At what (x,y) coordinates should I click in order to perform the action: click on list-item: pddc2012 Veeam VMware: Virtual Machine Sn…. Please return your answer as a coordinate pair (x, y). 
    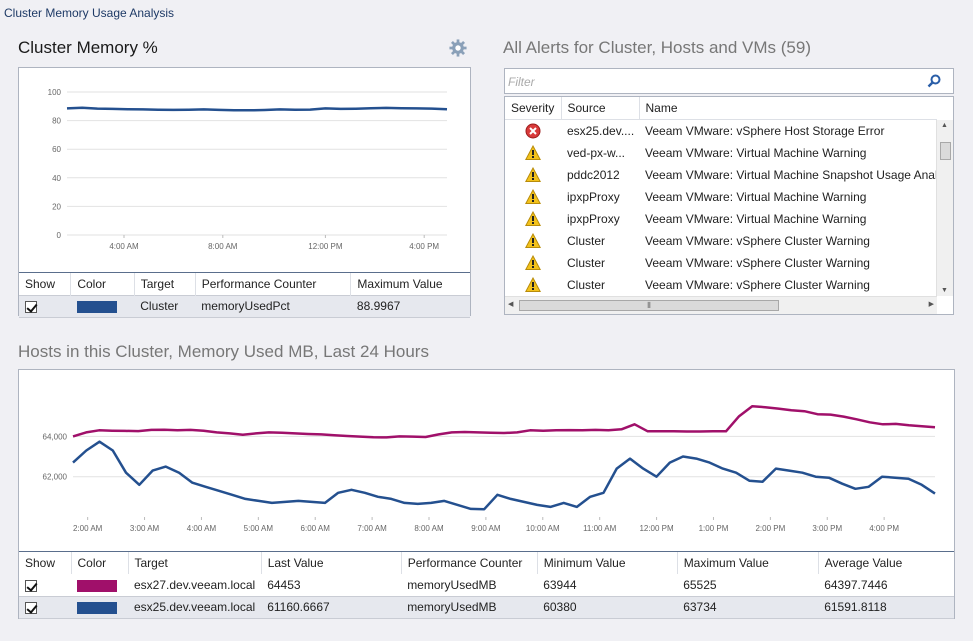
    Looking at the image, I should click on (721, 175).